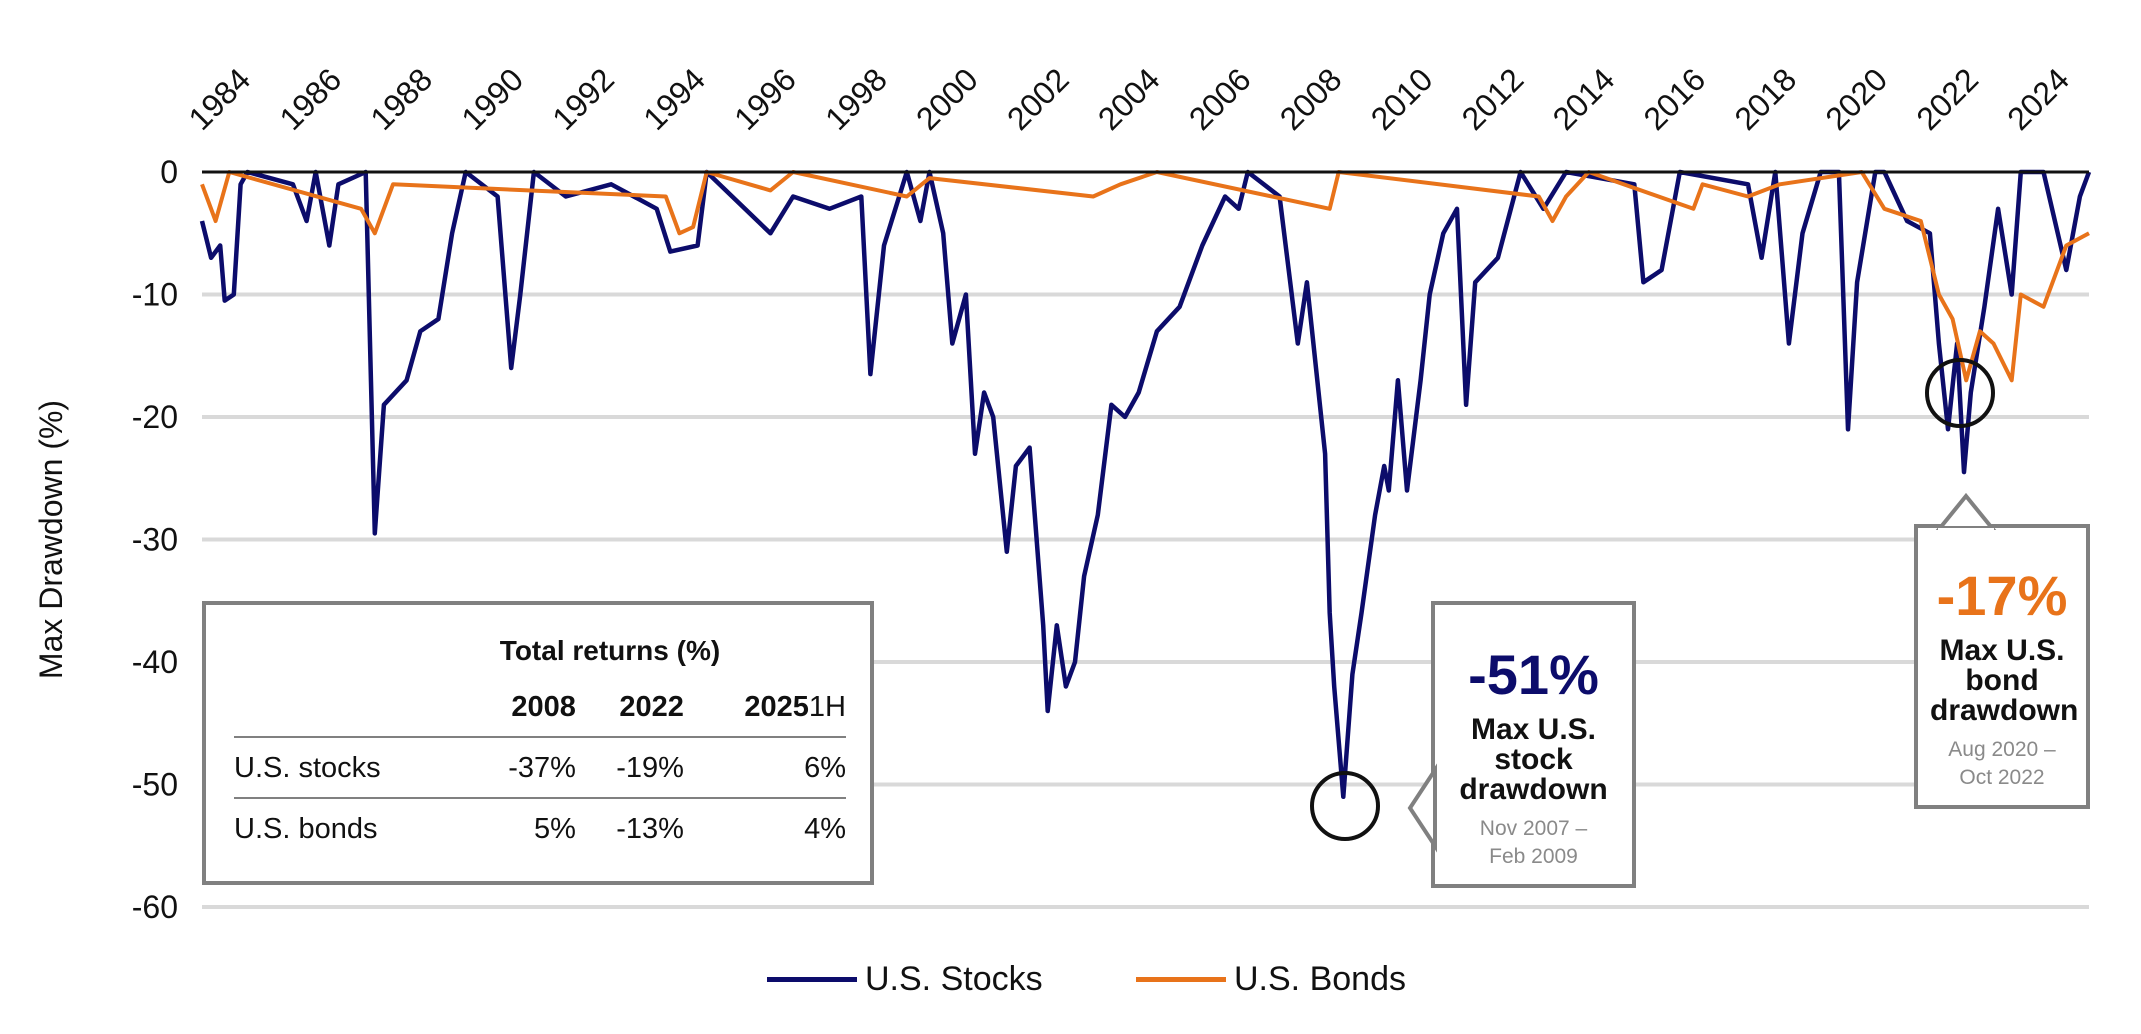 The image size is (2141, 1034). I want to click on table-row: U.S. bonds 5% -13% 4%, so click(540, 827).